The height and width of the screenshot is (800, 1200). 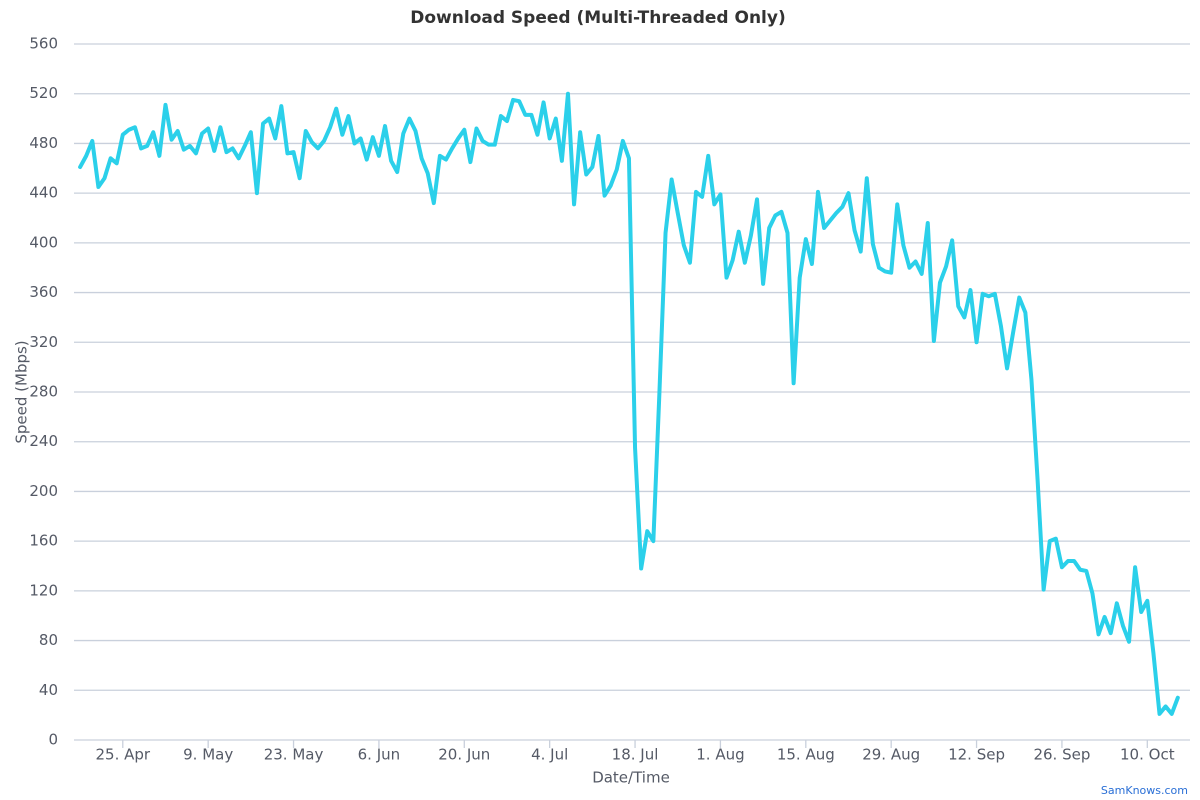 What do you see at coordinates (976, 755) in the screenshot?
I see `x-tick-label: 12. Sep` at bounding box center [976, 755].